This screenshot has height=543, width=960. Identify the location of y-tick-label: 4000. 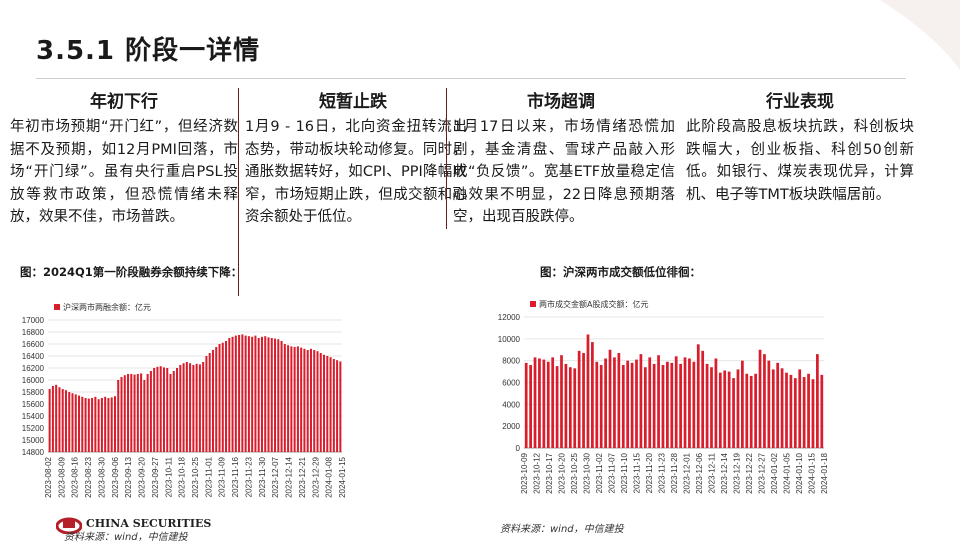
(511, 404).